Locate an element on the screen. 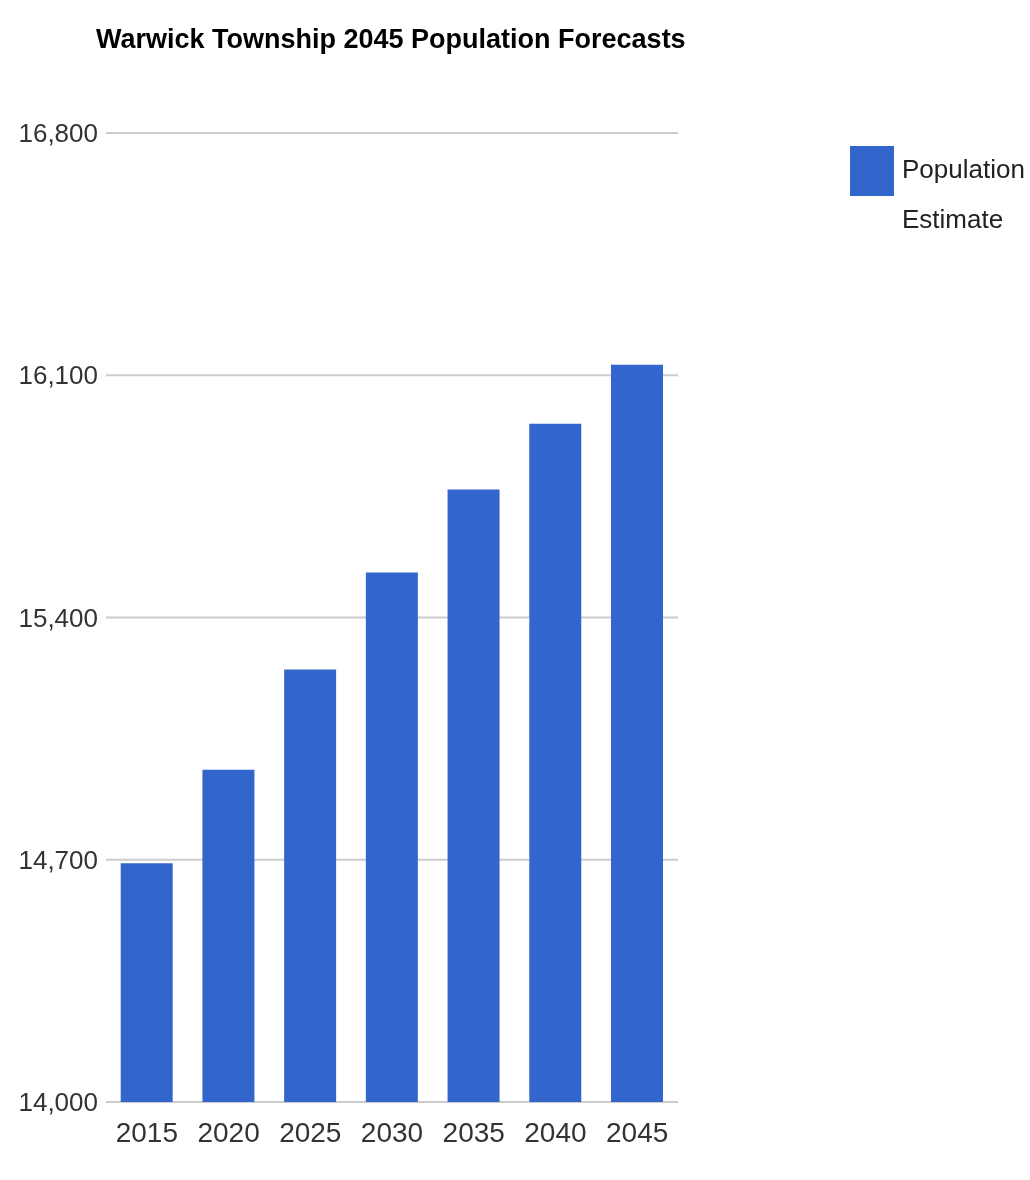 The image size is (1030, 1180). y-tick-label: 14,700 is located at coordinates (58, 859).